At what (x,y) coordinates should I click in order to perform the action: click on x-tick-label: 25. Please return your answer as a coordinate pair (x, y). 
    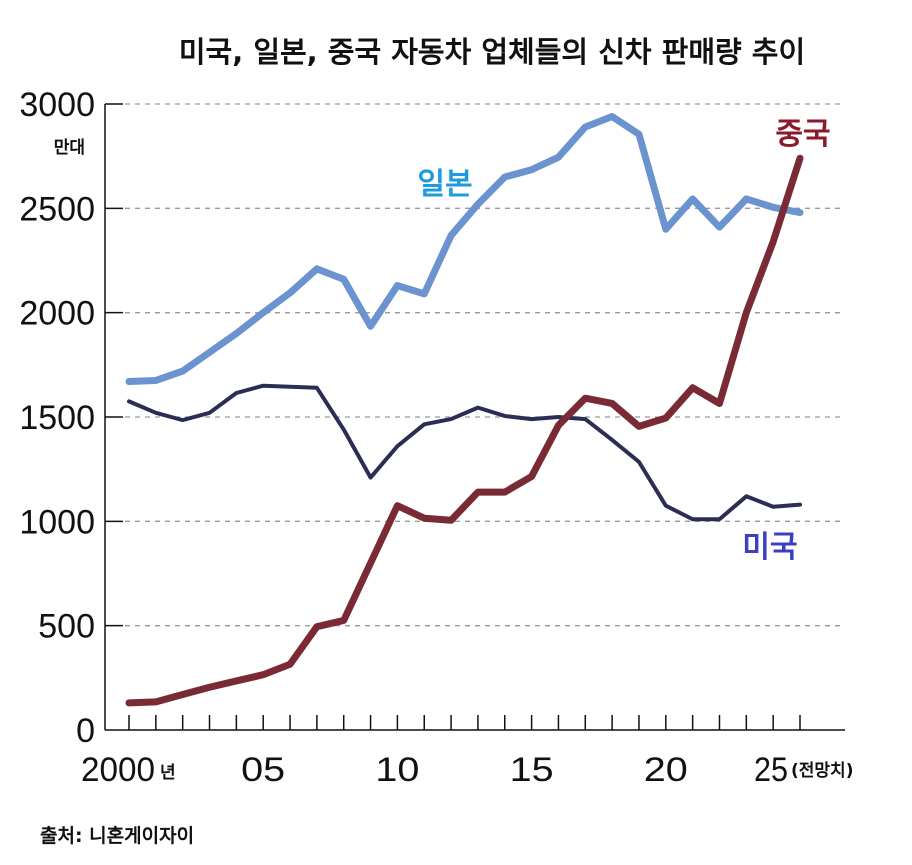
    Looking at the image, I should click on (771, 770).